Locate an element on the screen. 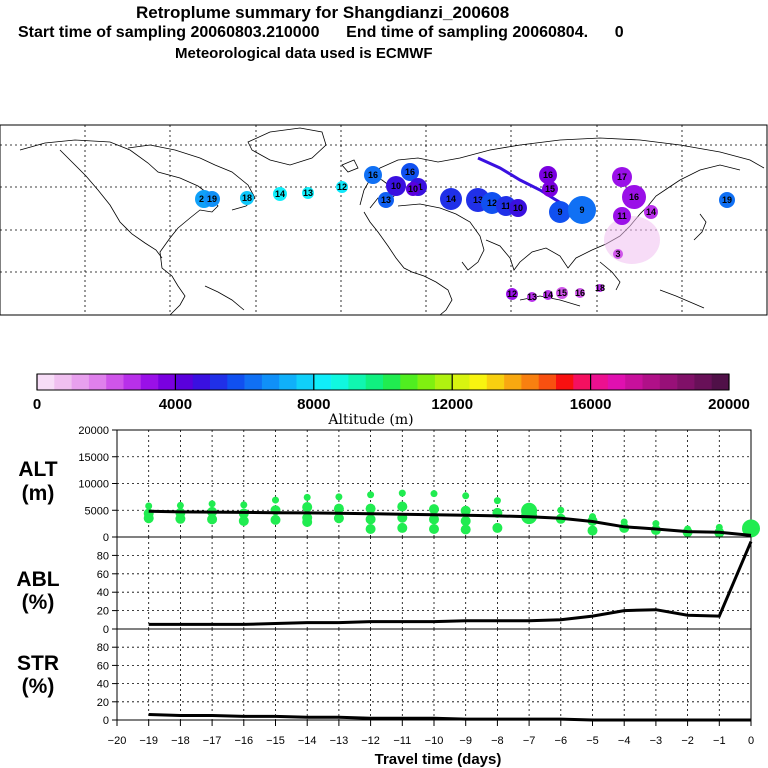  x-tick-label: −2 is located at coordinates (687, 741).